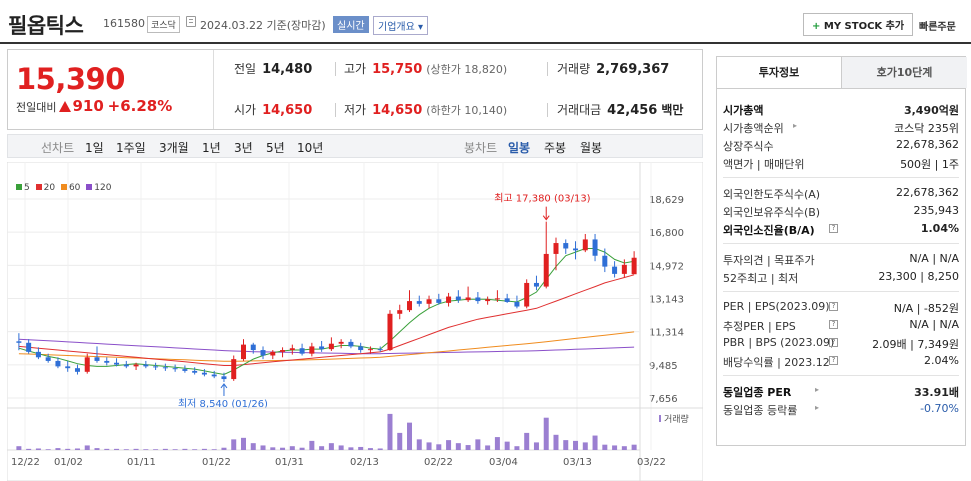 The image size is (971, 481). Describe the element at coordinates (243, 148) in the screenshot. I see `tab-3y: 3년` at that location.